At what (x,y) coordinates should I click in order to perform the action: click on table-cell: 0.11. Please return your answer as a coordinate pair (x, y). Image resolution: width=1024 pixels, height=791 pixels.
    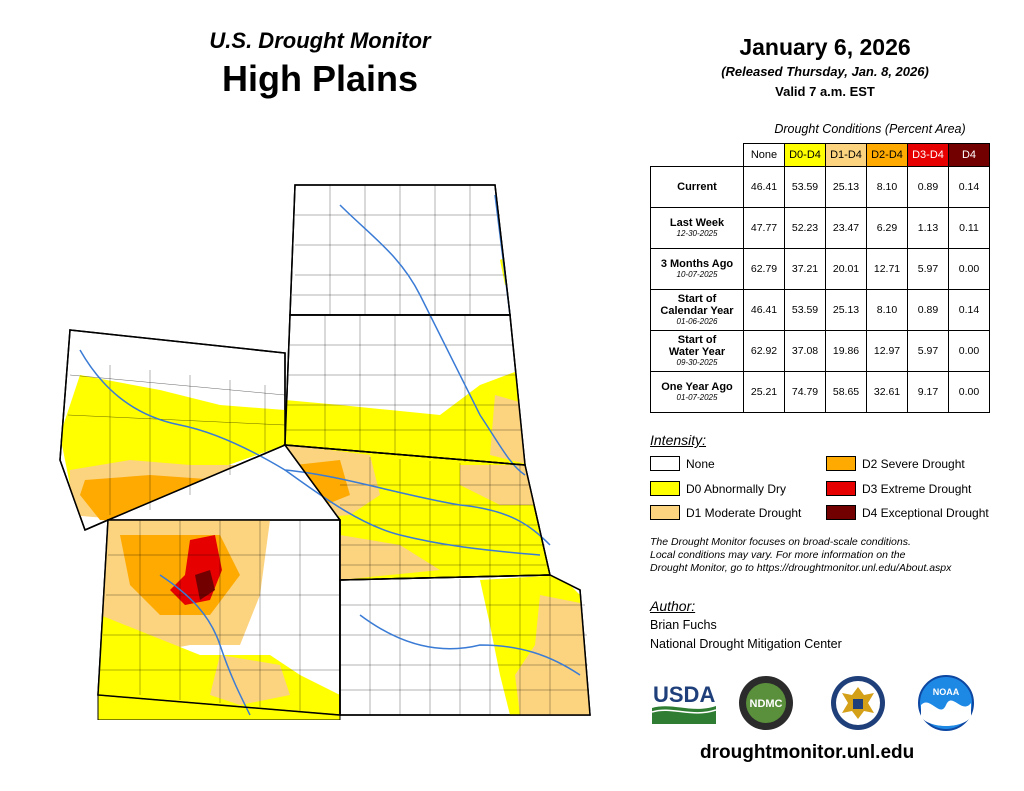
    Looking at the image, I should click on (969, 228).